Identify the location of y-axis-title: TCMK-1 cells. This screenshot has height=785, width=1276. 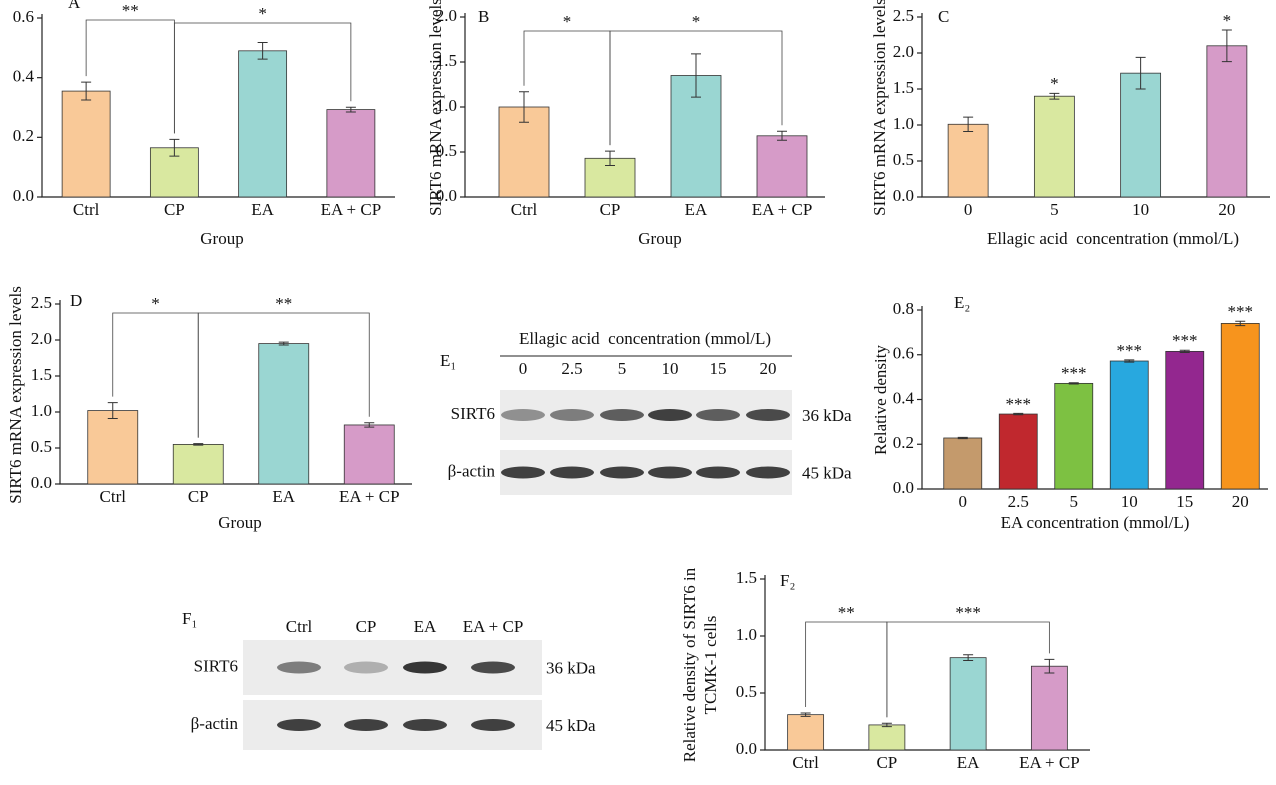
(710, 665).